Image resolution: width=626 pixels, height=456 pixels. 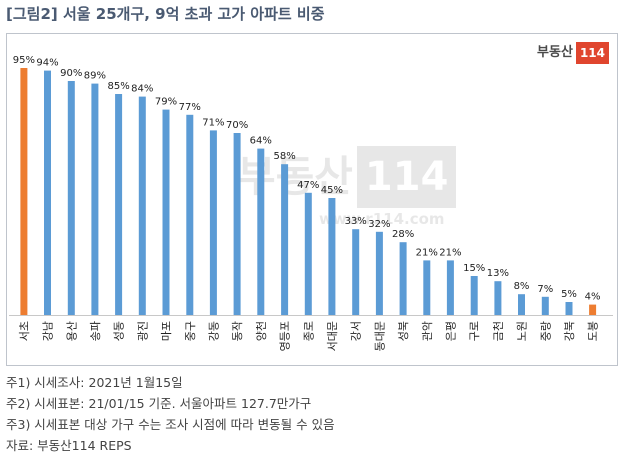 I want to click on logo-number: 114, so click(x=592, y=53).